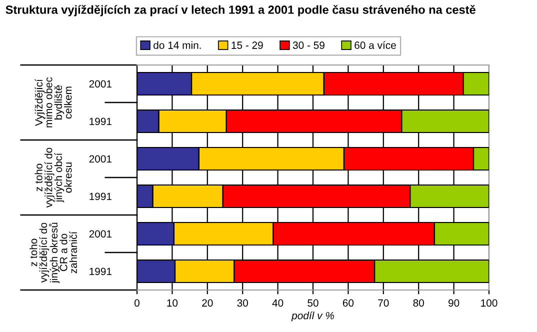 This screenshot has height=332, width=537. What do you see at coordinates (207, 303) in the screenshot?
I see `x-tick-label: 20` at bounding box center [207, 303].